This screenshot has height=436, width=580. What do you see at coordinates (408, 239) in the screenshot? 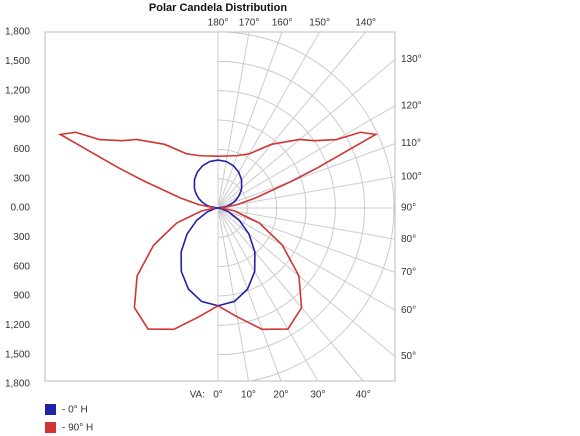
I see `angle-tick-label: 80°` at bounding box center [408, 239].